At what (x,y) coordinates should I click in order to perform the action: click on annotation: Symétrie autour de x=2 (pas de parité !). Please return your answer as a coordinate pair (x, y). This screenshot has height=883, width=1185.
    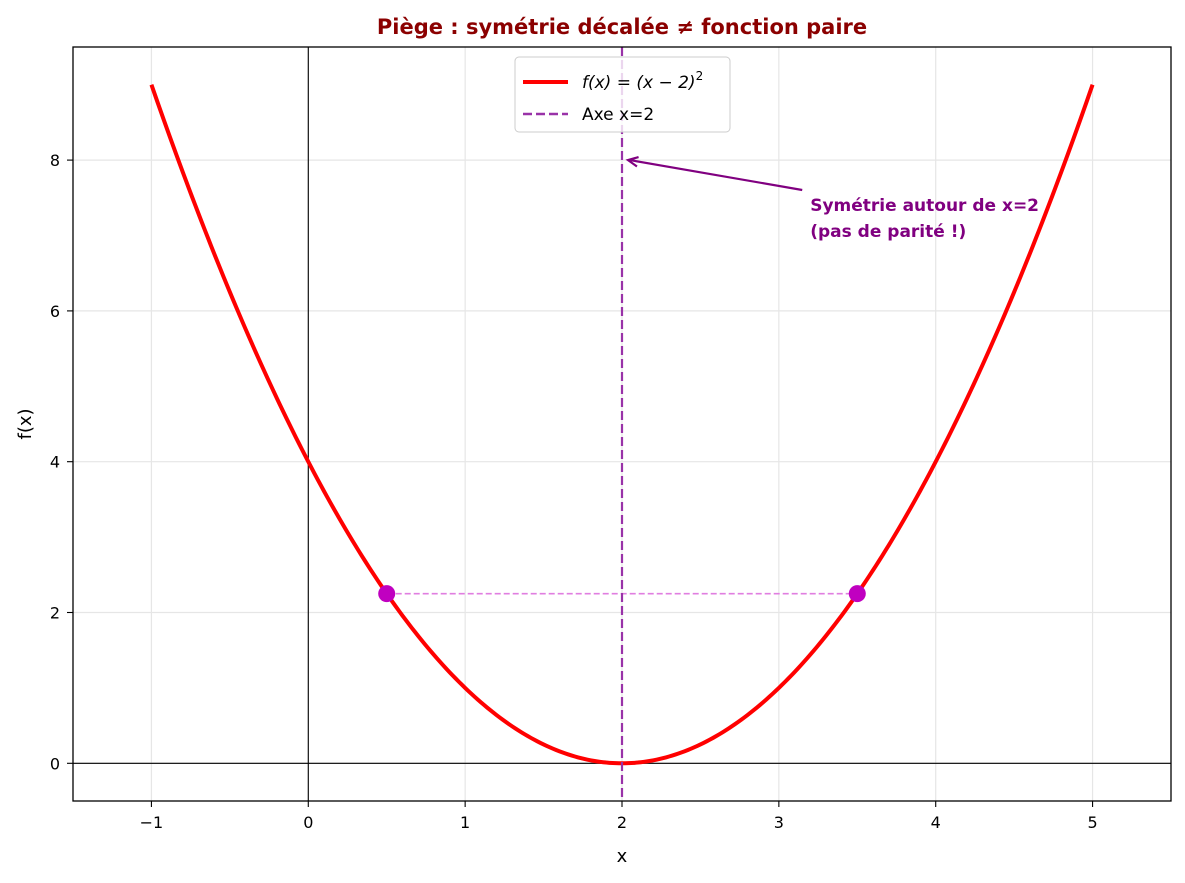
    Looking at the image, I should click on (832, 199).